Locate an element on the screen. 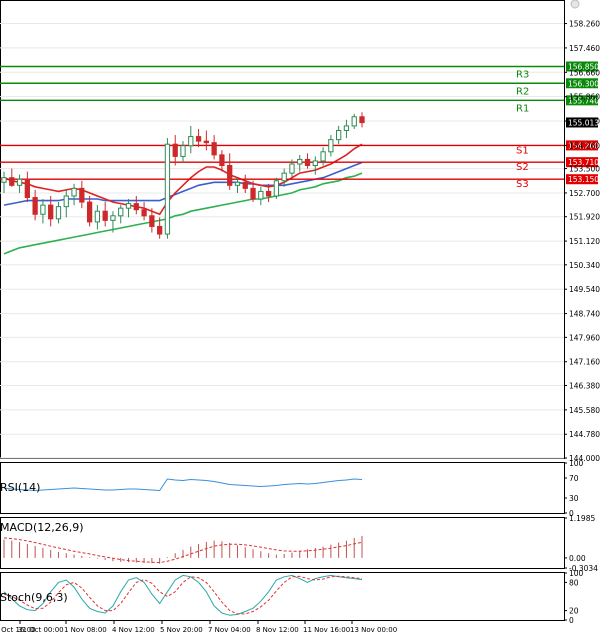 This screenshot has height=641, width=600. level-value-label: 155.740 is located at coordinates (583, 100).